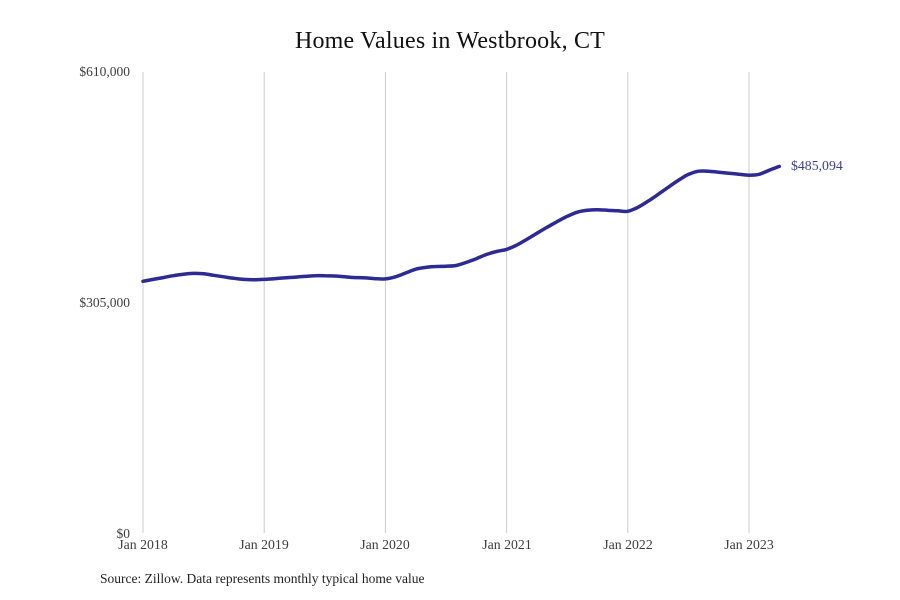 This screenshot has width=900, height=600. Describe the element at coordinates (104, 302) in the screenshot. I see `y-tick-305000: $305,000` at that location.